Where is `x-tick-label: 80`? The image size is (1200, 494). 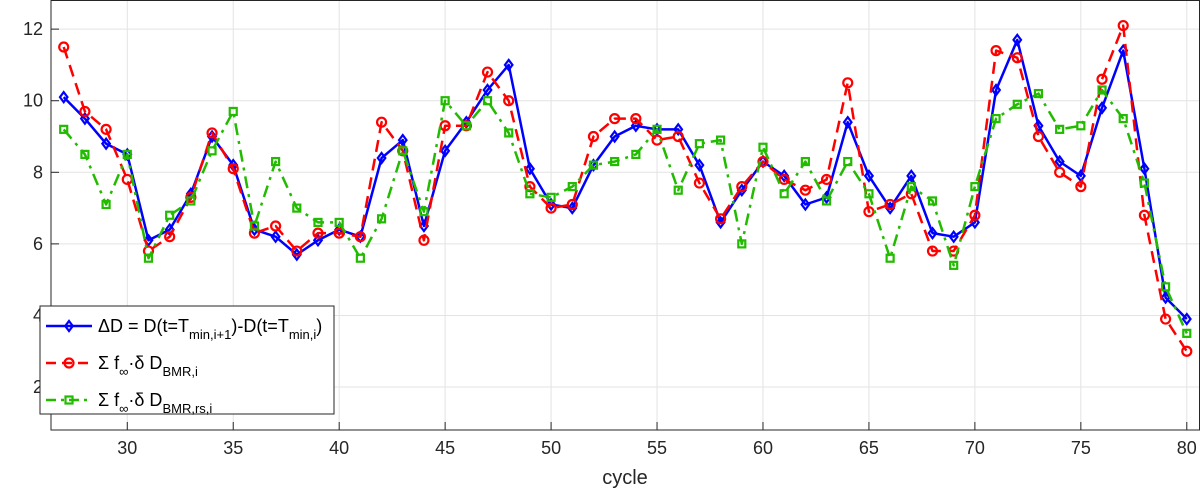 x-tick-label: 80 is located at coordinates (1187, 448).